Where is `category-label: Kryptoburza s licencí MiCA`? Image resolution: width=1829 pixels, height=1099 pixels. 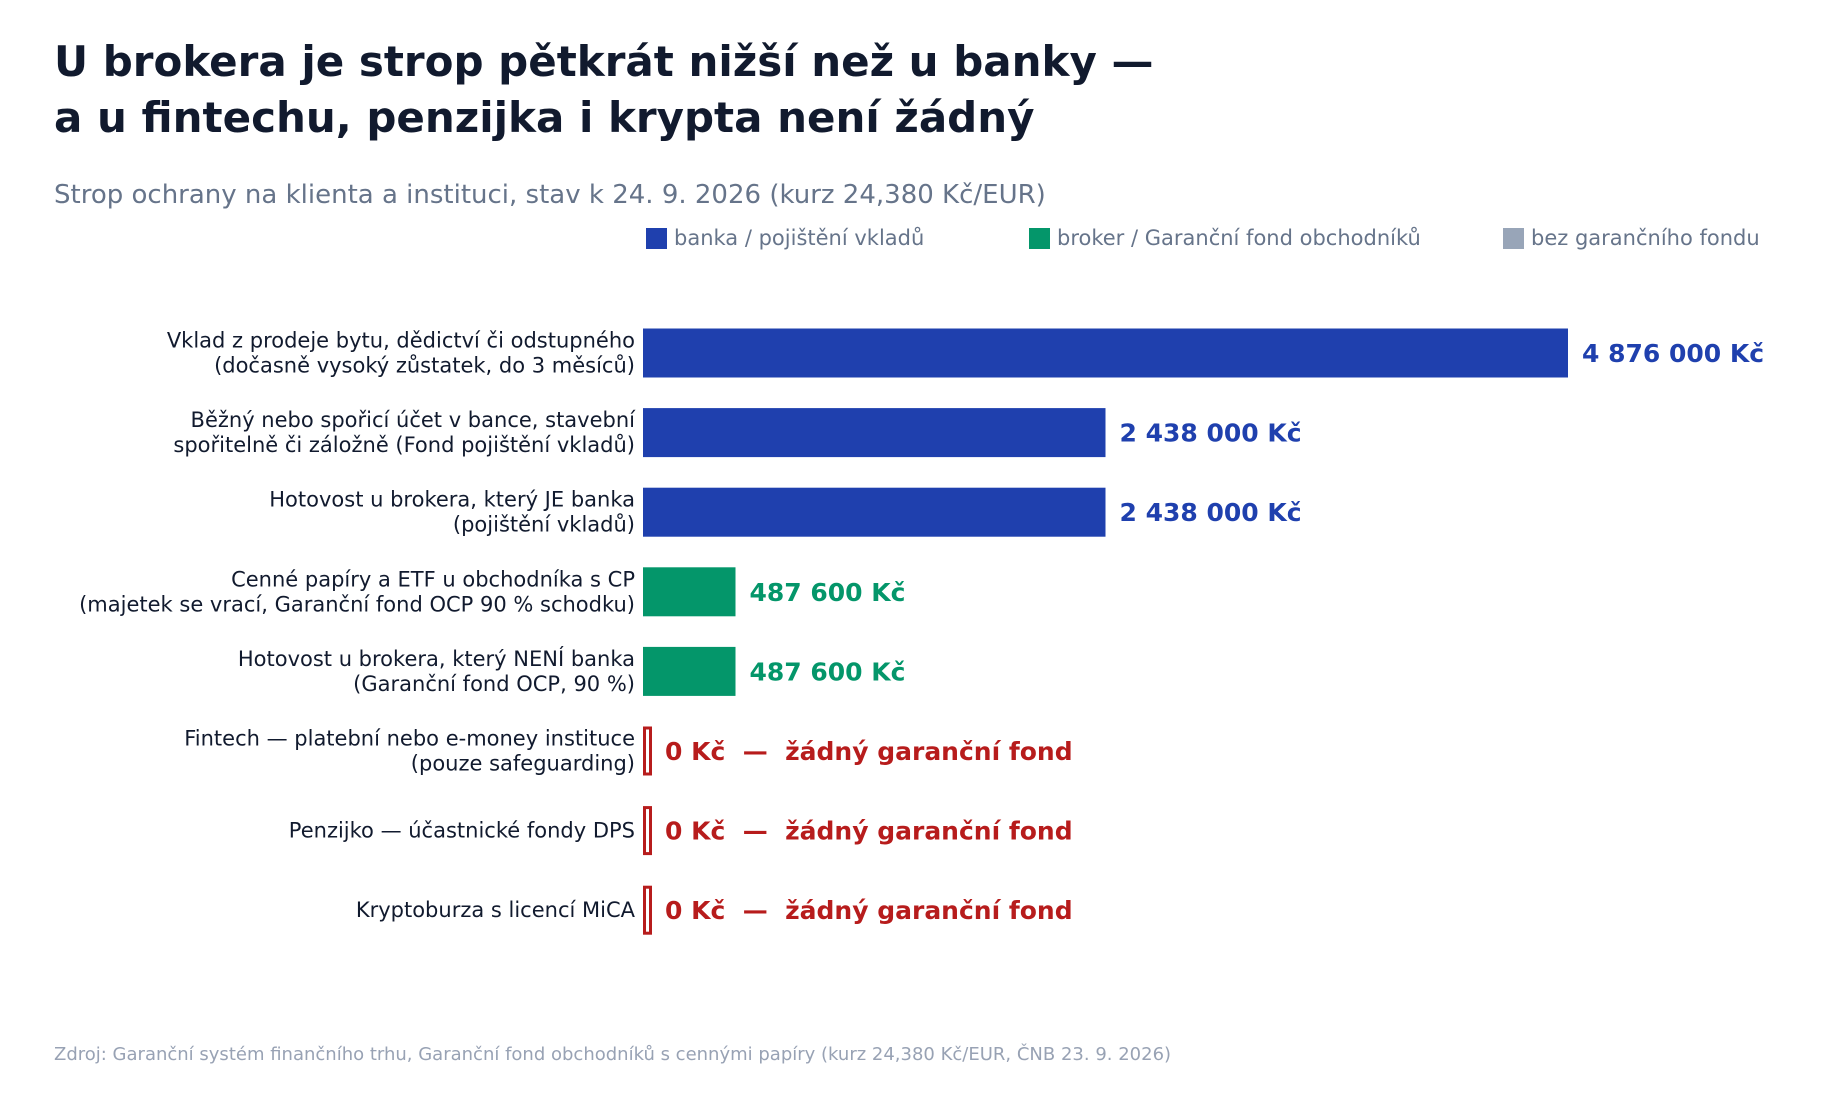 category-label: Kryptoburza s licencí MiCA is located at coordinates (496, 910).